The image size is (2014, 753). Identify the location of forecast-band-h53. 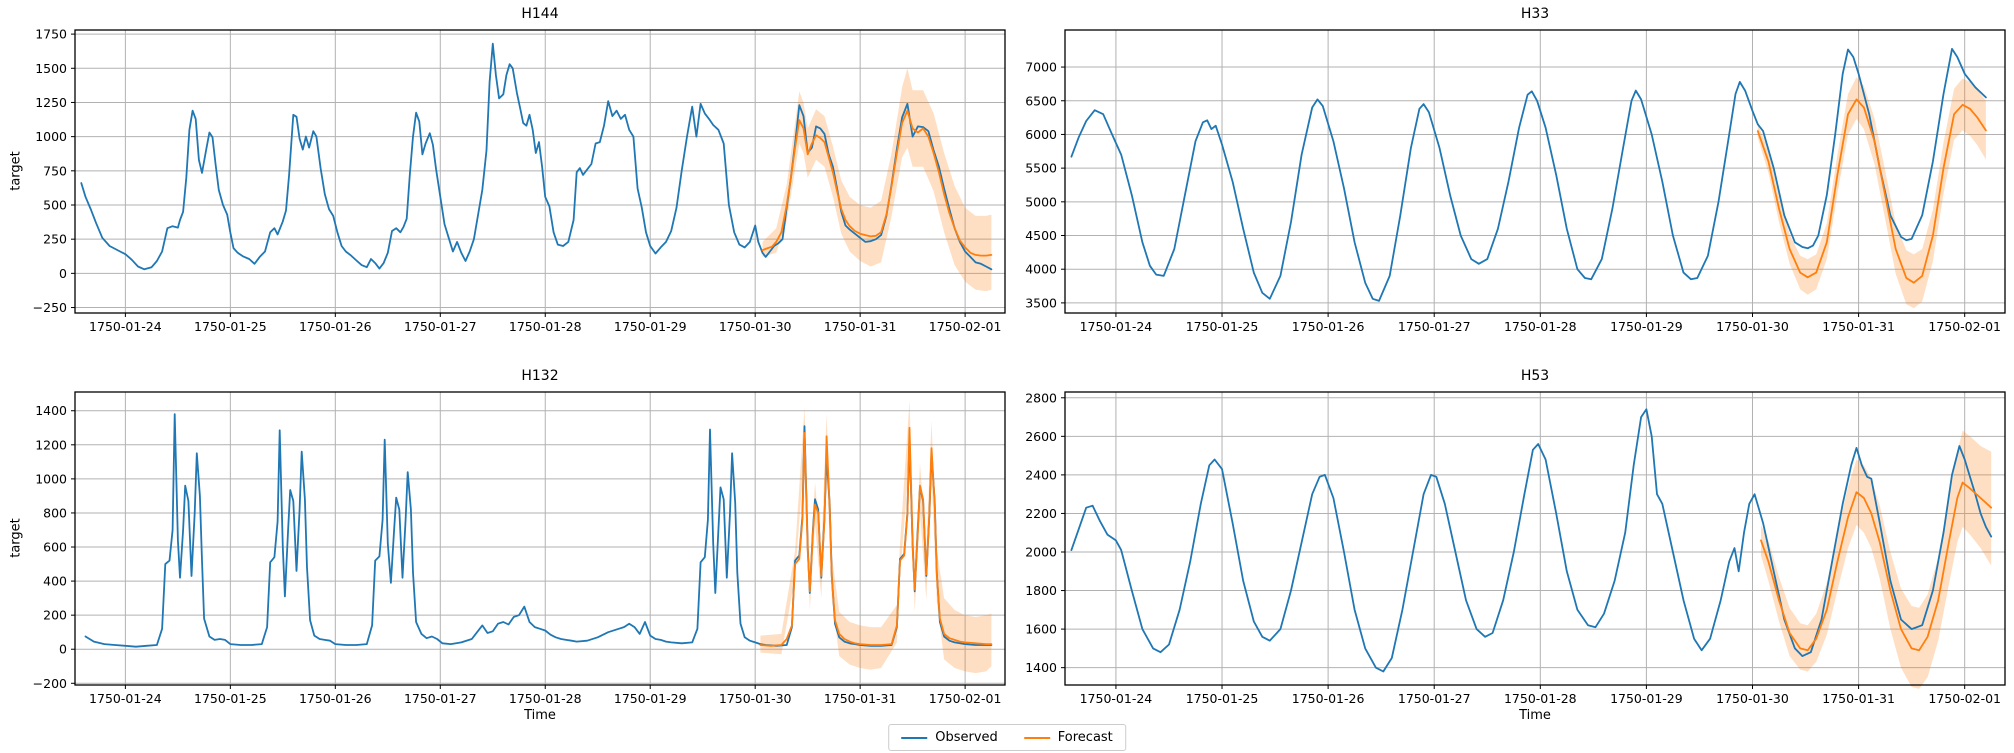
(1876, 559).